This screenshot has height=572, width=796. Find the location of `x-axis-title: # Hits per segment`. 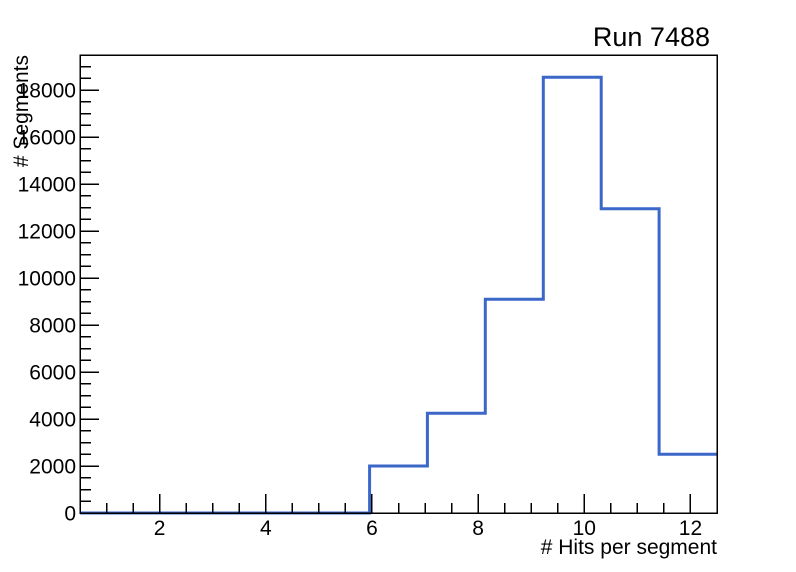

x-axis-title: # Hits per segment is located at coordinates (629, 547).